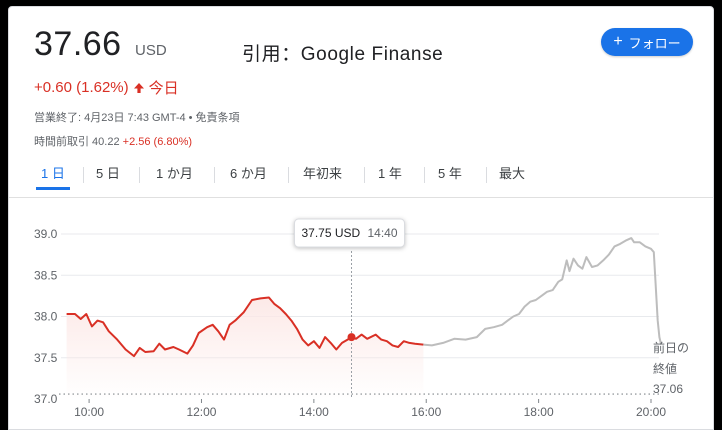  Describe the element at coordinates (201, 412) in the screenshot. I see `x-tick-label: 12:00` at that location.